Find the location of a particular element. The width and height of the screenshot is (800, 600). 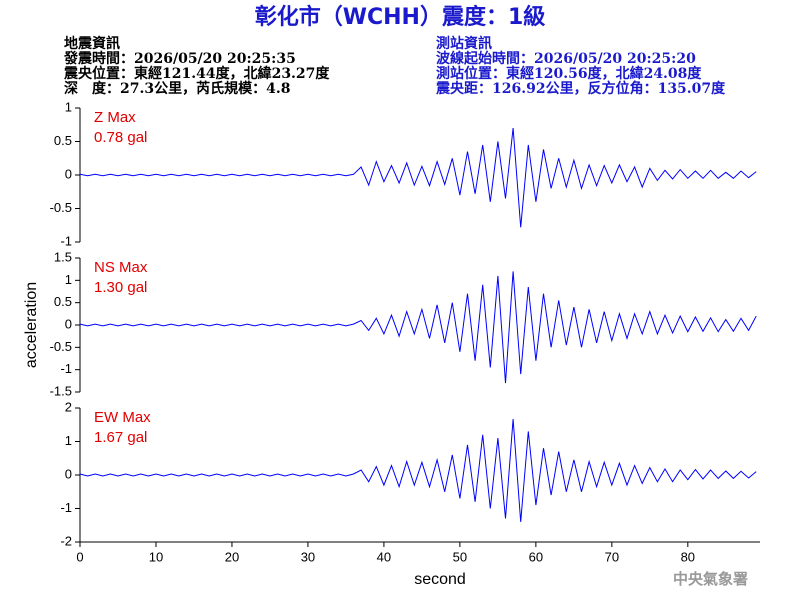

station-line: 測站資訊 is located at coordinates (464, 43).